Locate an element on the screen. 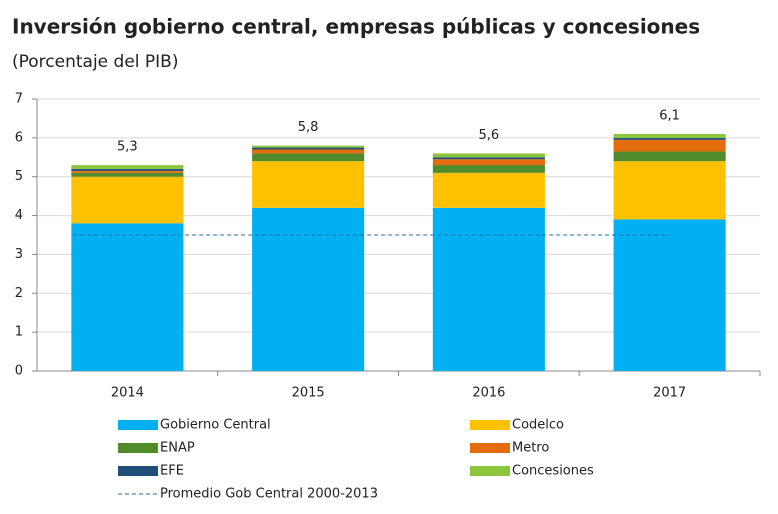 The width and height of the screenshot is (778, 514). legend-label: Promedio Gob Central 2000-2013 is located at coordinates (269, 494).